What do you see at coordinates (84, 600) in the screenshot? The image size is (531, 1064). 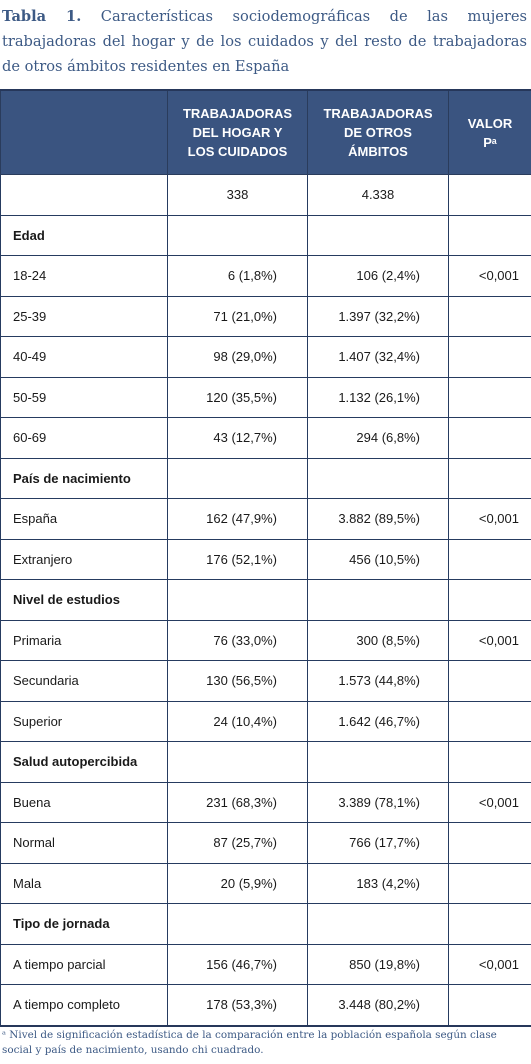 I see `row-label: Nivel de estudios` at bounding box center [84, 600].